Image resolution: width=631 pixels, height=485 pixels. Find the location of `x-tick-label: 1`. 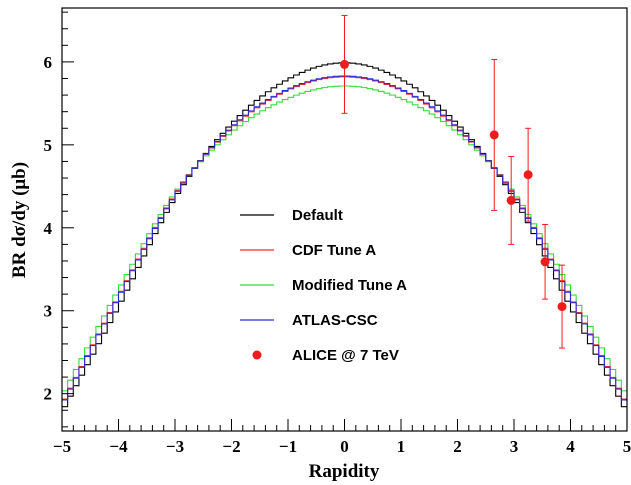

x-tick-label: 1 is located at coordinates (401, 446).